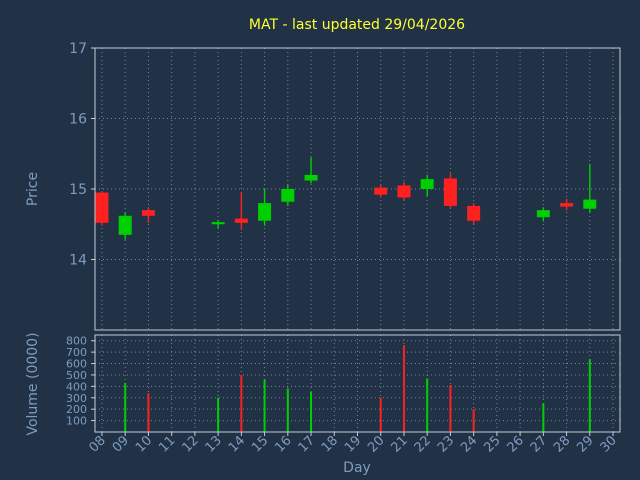  What do you see at coordinates (78, 120) in the screenshot?
I see `price-tick-label: 16` at bounding box center [78, 120].